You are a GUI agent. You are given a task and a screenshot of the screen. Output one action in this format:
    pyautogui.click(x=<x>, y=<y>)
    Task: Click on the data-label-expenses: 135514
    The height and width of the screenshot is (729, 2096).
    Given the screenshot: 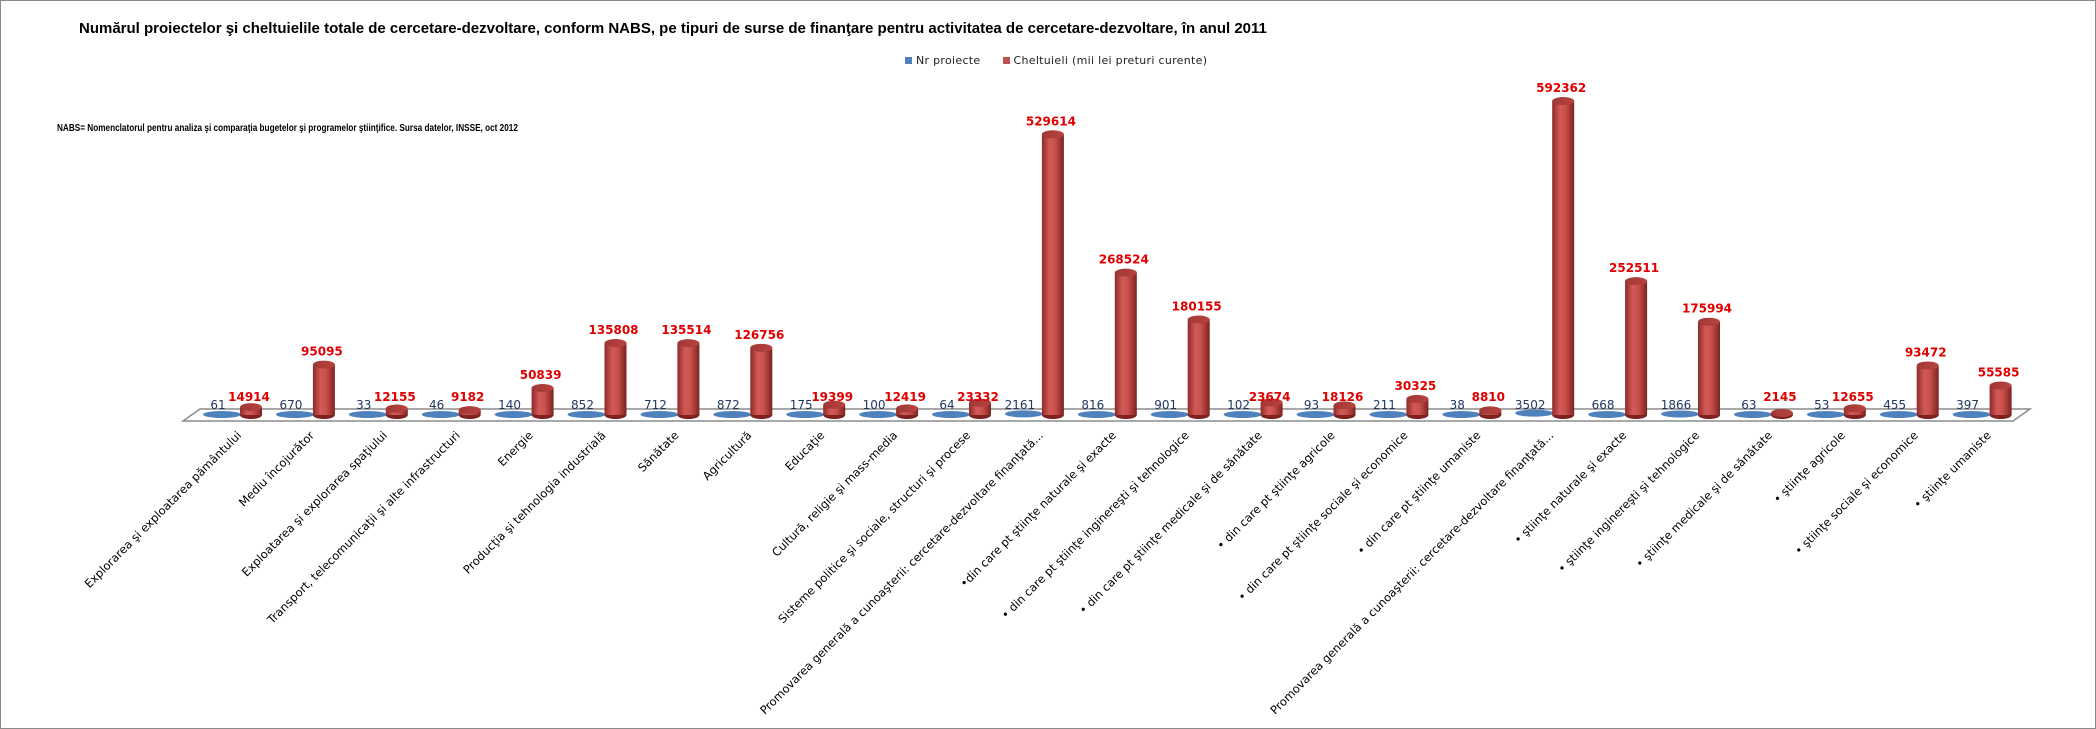 What is the action you would take?
    pyautogui.click(x=686, y=330)
    